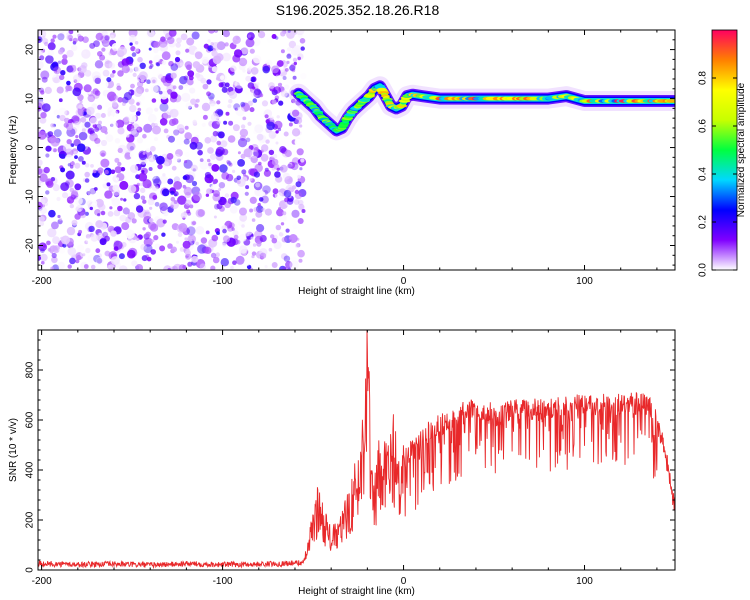  What do you see at coordinates (703, 270) in the screenshot?
I see `colorbar-tick-label: 0.0` at bounding box center [703, 270].